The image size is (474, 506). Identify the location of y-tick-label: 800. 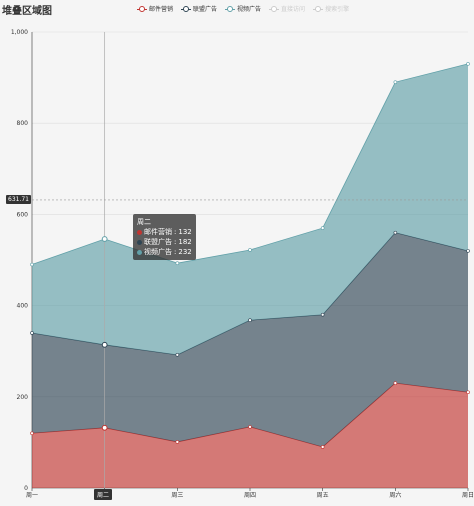
(23, 123).